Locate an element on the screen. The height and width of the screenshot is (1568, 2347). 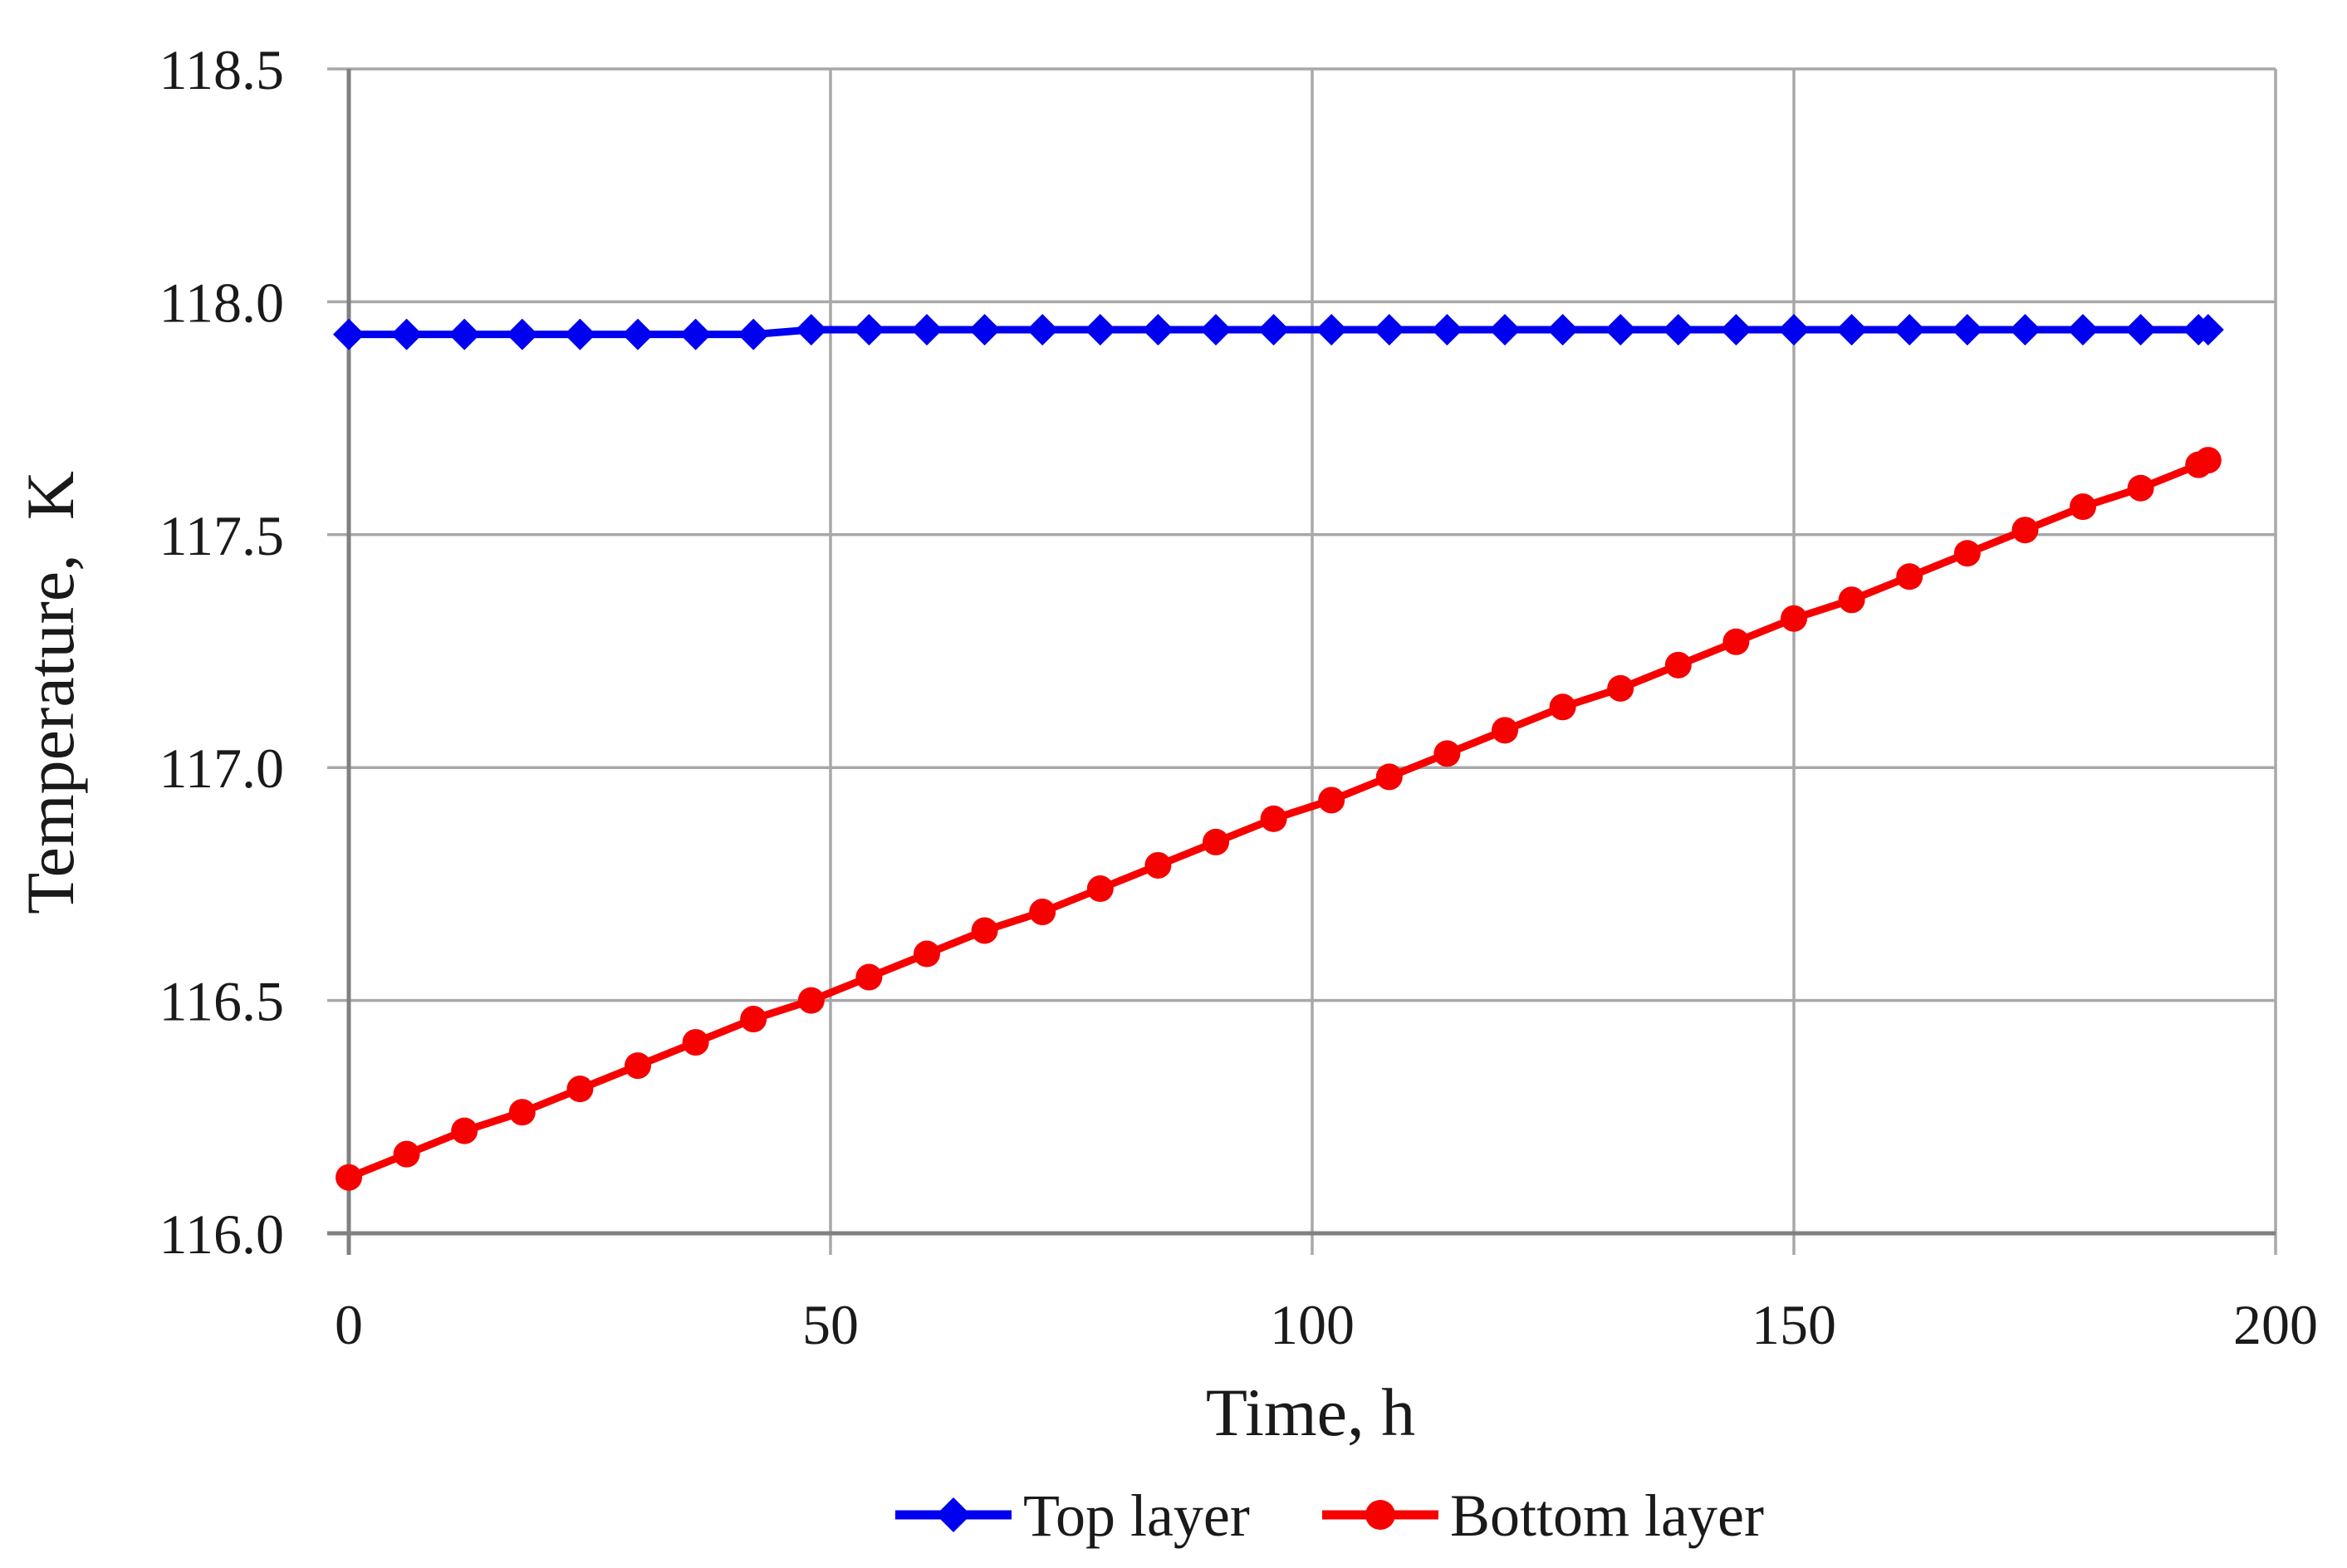
legend-label: Top layer is located at coordinates (1136, 1515).